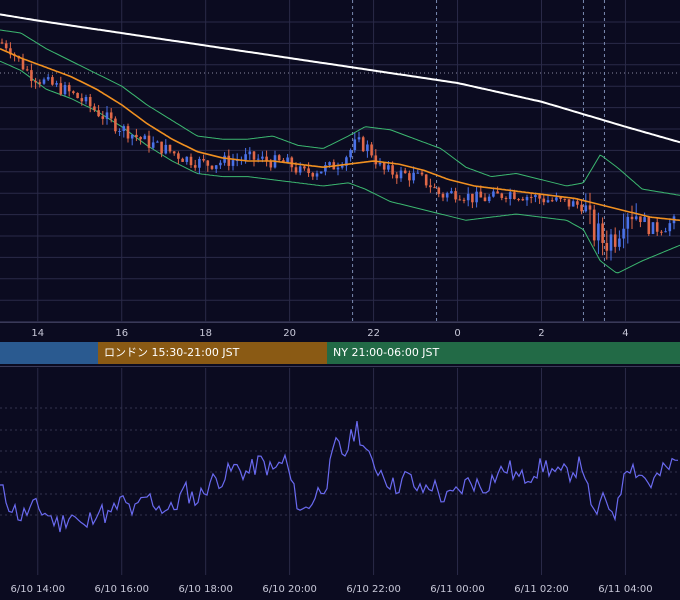  I want to click on price-x-tick-label: 2, so click(541, 333).